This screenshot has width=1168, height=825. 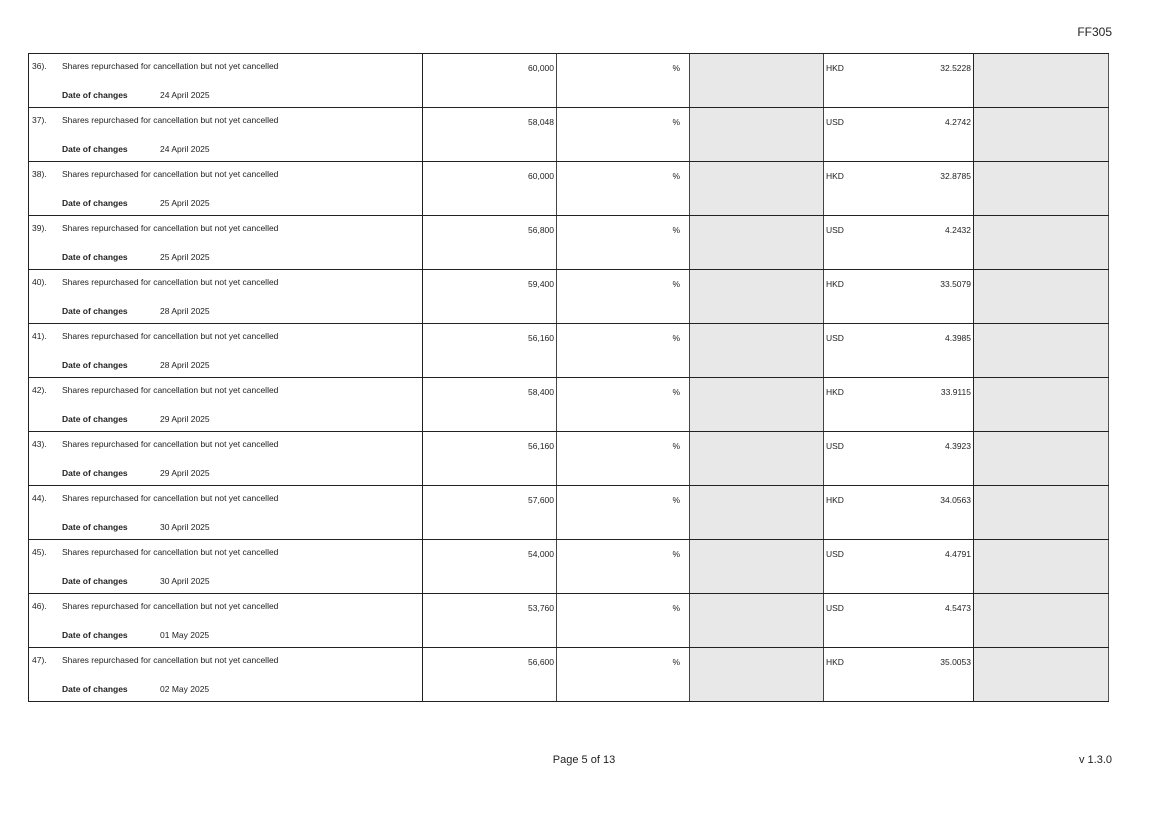 I want to click on price-value: 4.2742, so click(x=958, y=122).